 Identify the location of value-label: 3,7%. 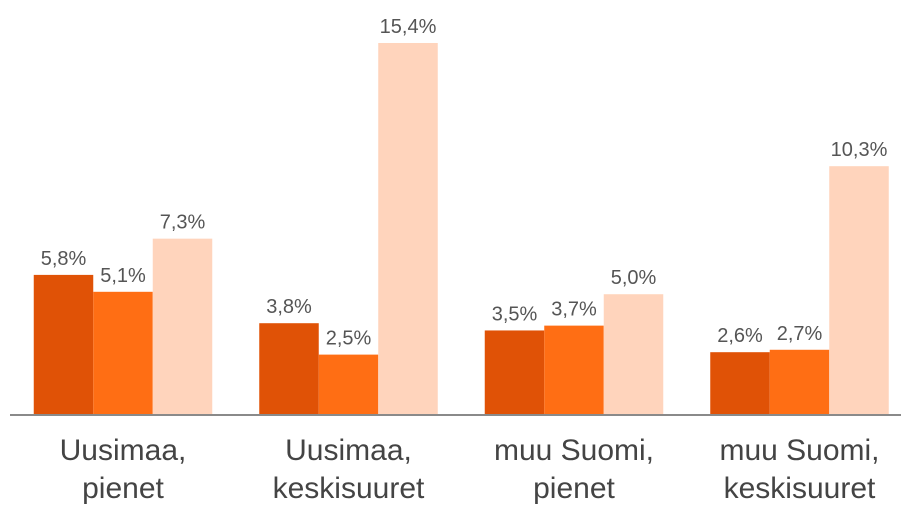
(574, 310).